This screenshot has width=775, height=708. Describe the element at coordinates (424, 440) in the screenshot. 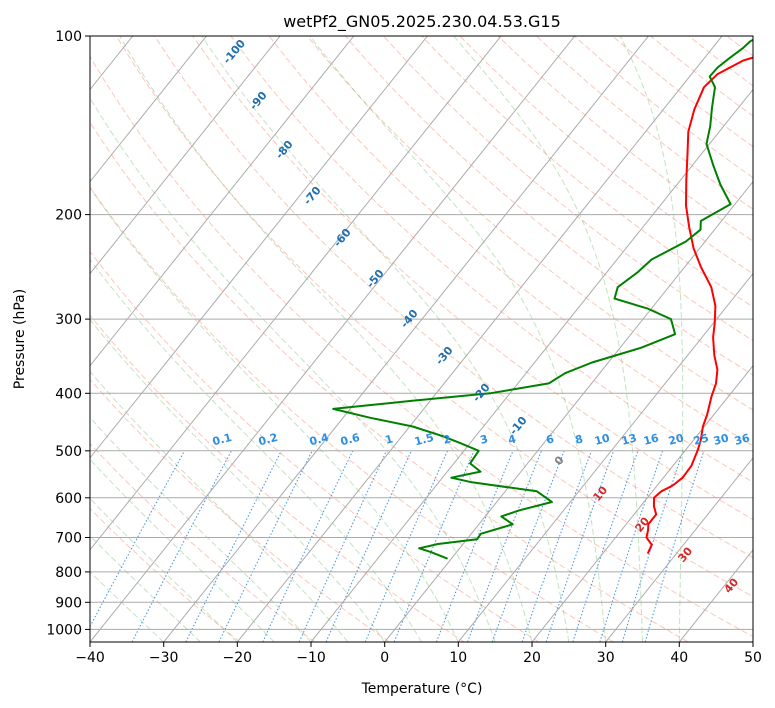

I see `mixing-ratio-label: 1.5` at that location.